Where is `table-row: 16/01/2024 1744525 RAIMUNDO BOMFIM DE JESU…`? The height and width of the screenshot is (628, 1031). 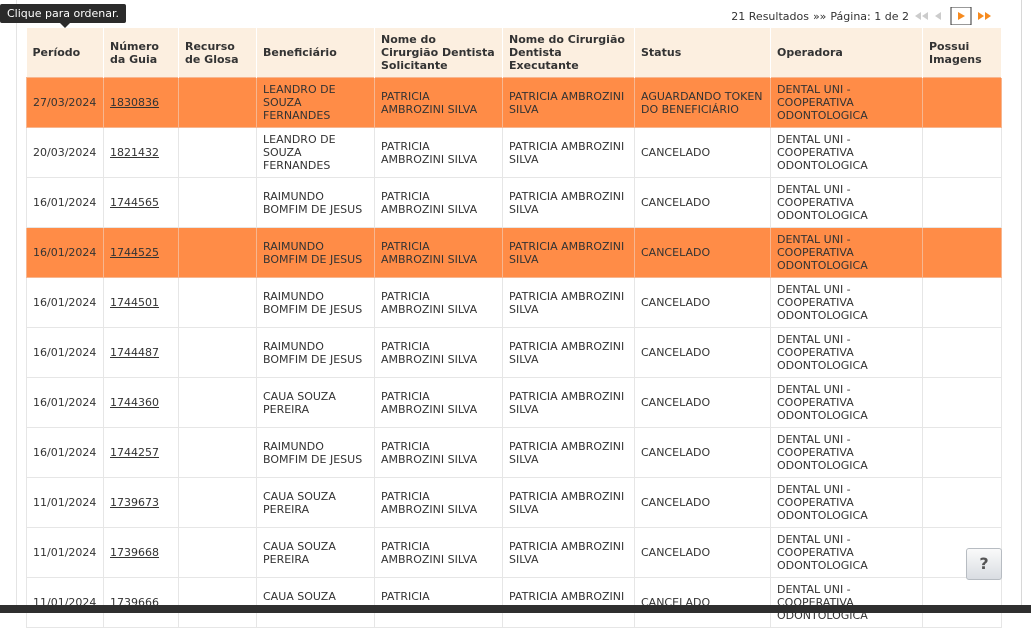 table-row: 16/01/2024 1744525 RAIMUNDO BOMFIM DE JESU… is located at coordinates (514, 252).